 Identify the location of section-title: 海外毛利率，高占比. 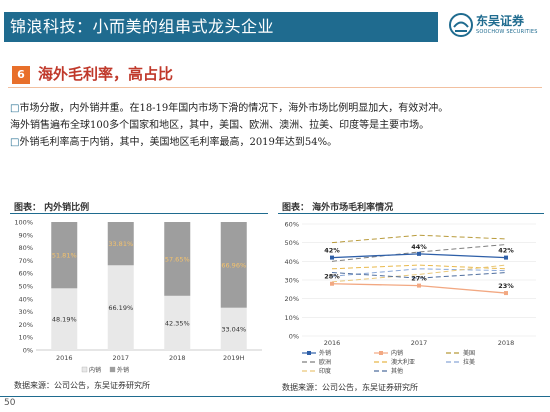
(106, 74).